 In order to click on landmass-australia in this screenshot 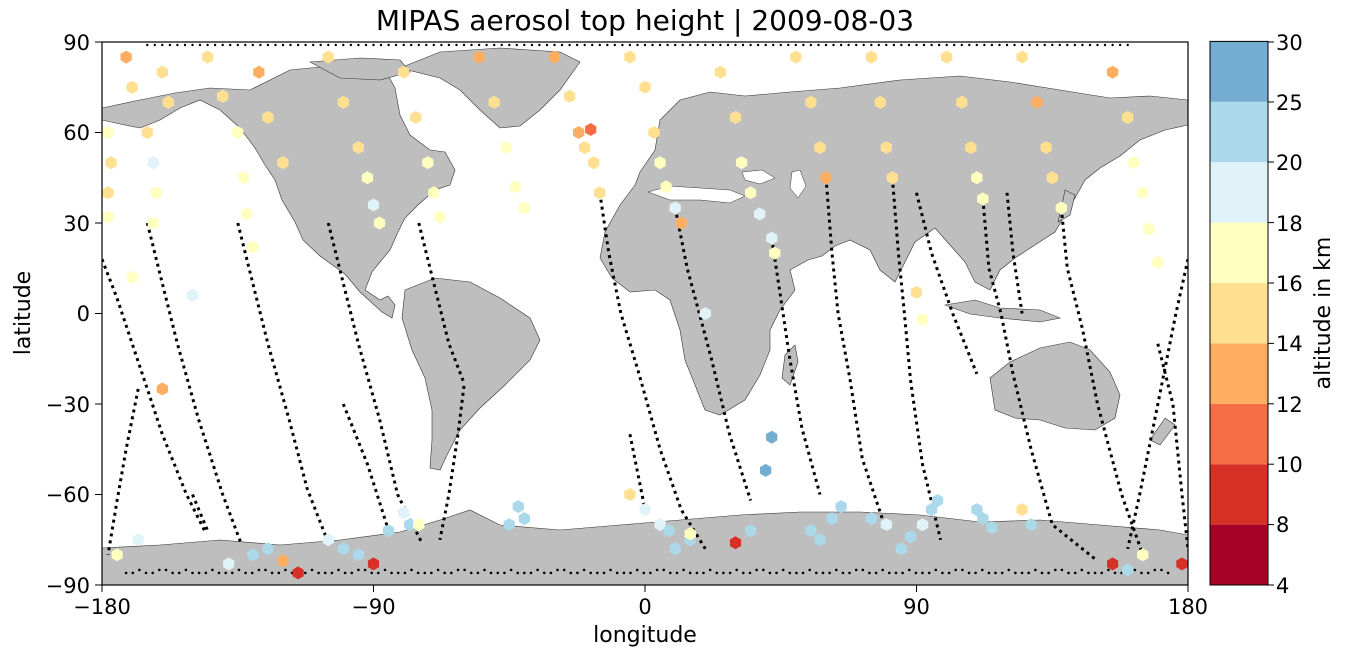, I will do `click(1055, 386)`.